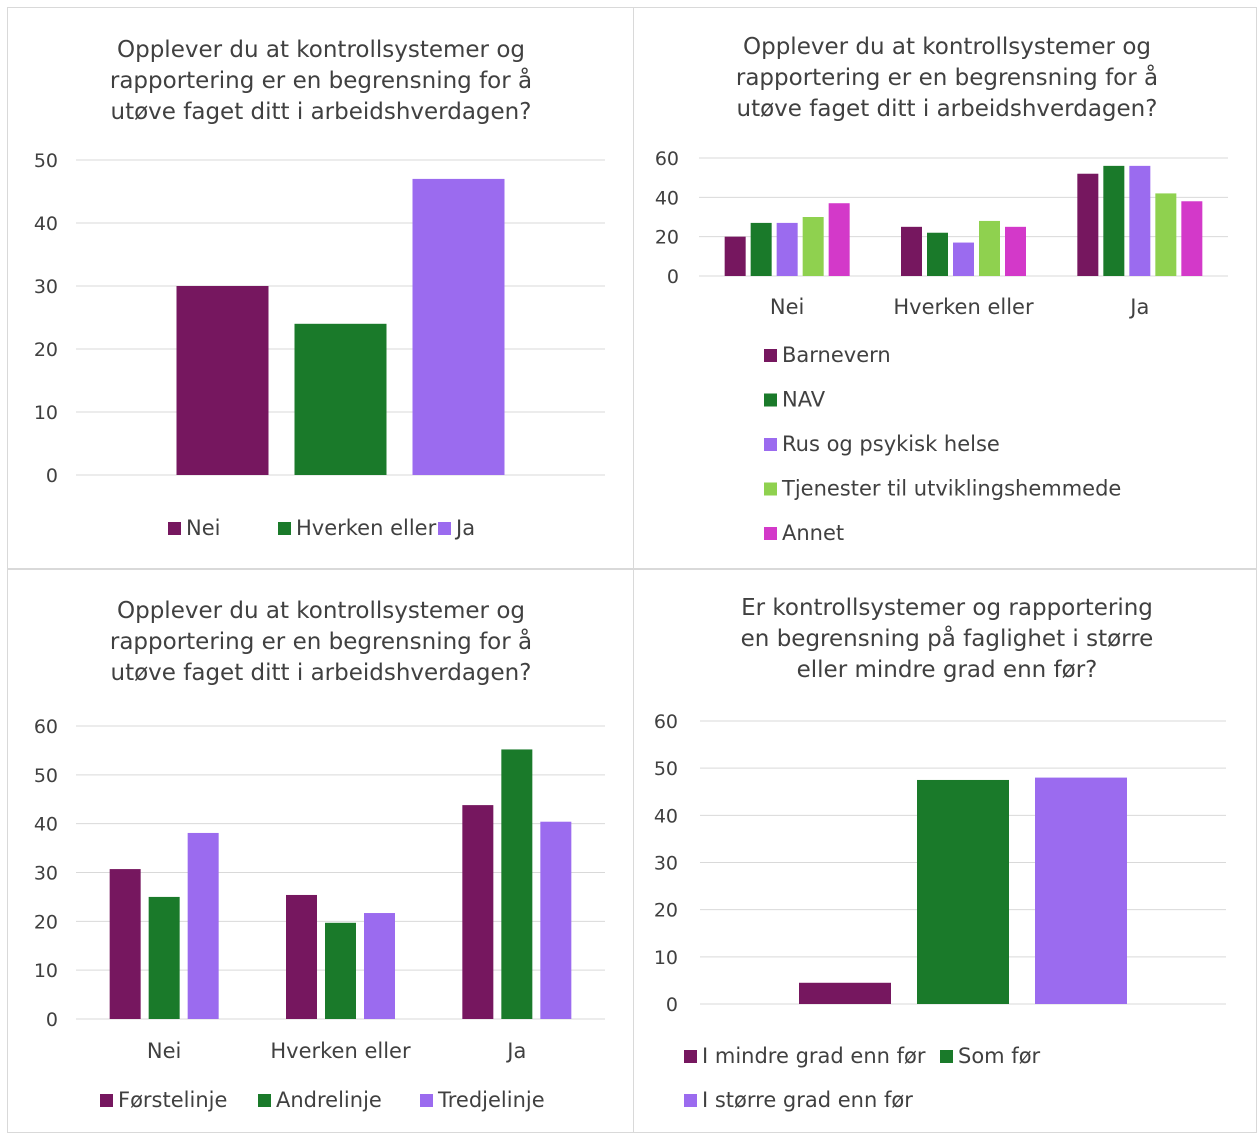  What do you see at coordinates (172, 1100) in the screenshot?
I see `legend-label: Førstelinje` at bounding box center [172, 1100].